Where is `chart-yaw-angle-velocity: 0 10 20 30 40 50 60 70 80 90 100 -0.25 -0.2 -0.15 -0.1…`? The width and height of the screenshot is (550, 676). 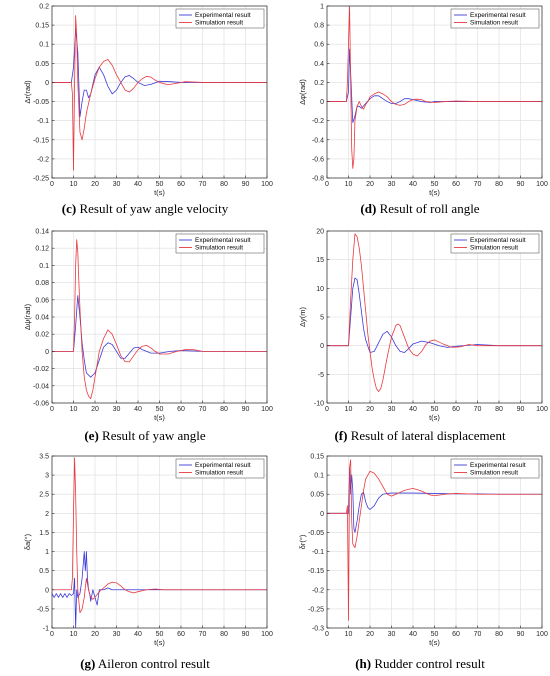
chart-yaw-angle-velocity: 0 10 20 30 40 50 60 70 80 90 100 -0.25 -0.2 -0.15 -0.1… is located at coordinates (148, 101).